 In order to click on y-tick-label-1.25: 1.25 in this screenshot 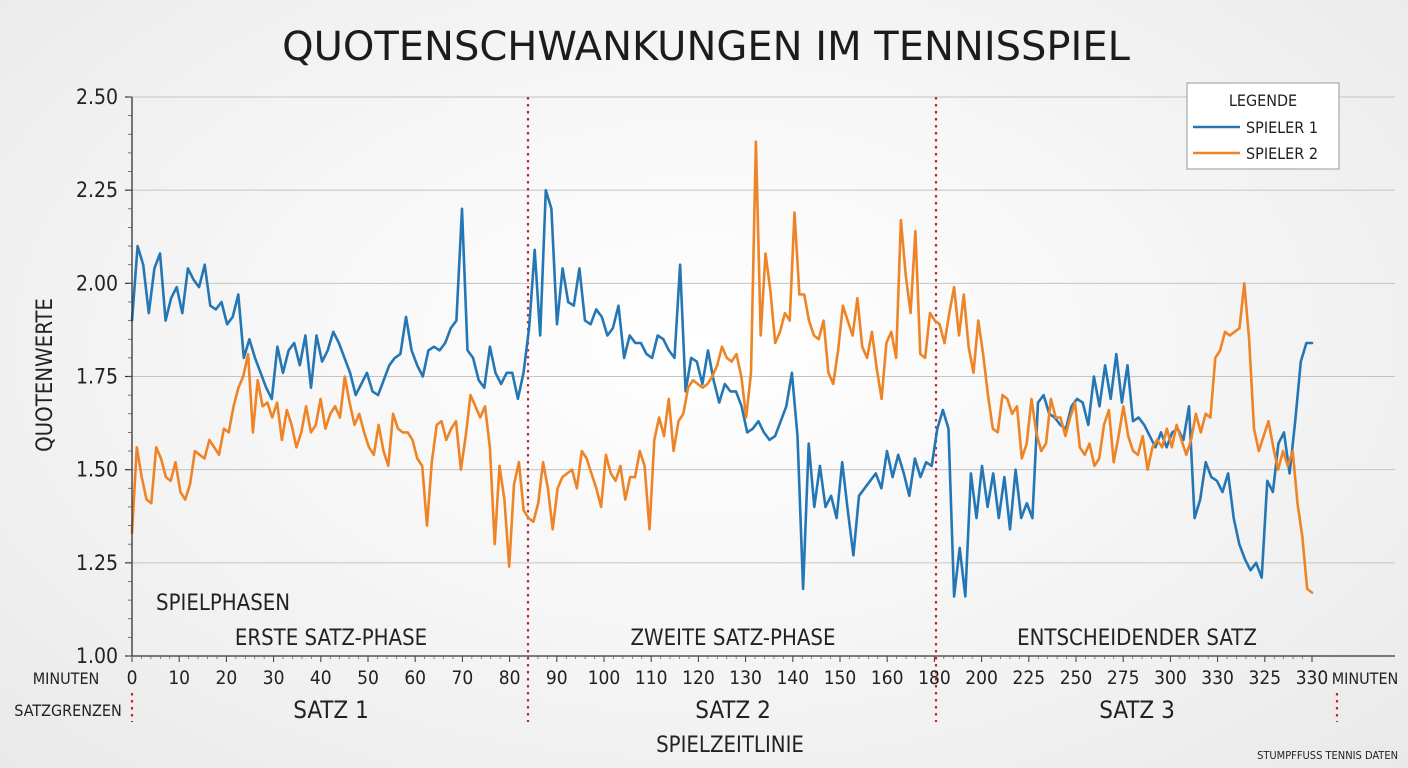, I will do `click(97, 563)`.